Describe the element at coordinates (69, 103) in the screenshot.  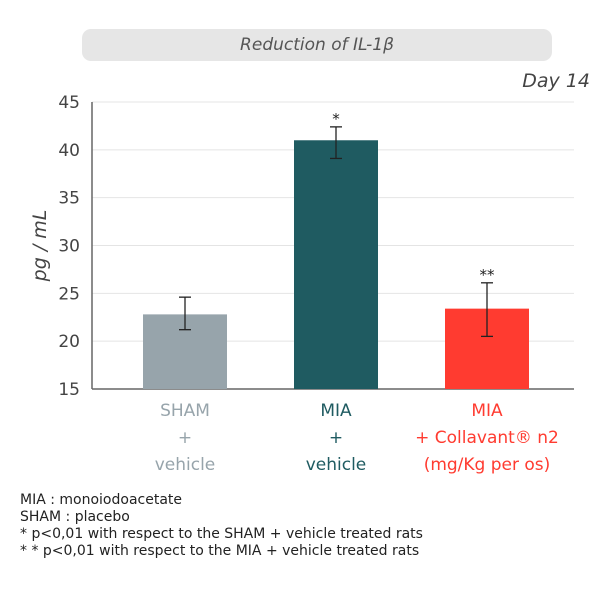
I see `y-tick-label: 45` at that location.